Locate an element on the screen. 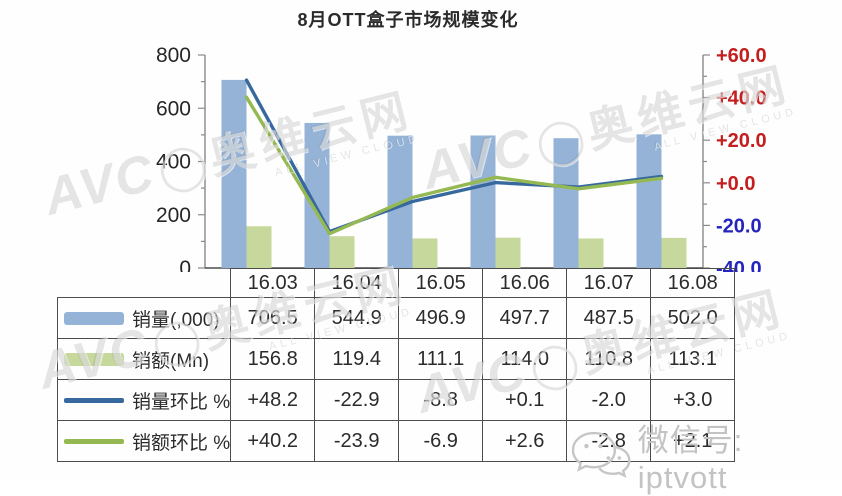 The height and width of the screenshot is (496, 842). left-axis-tick-label: 400 is located at coordinates (173, 162).